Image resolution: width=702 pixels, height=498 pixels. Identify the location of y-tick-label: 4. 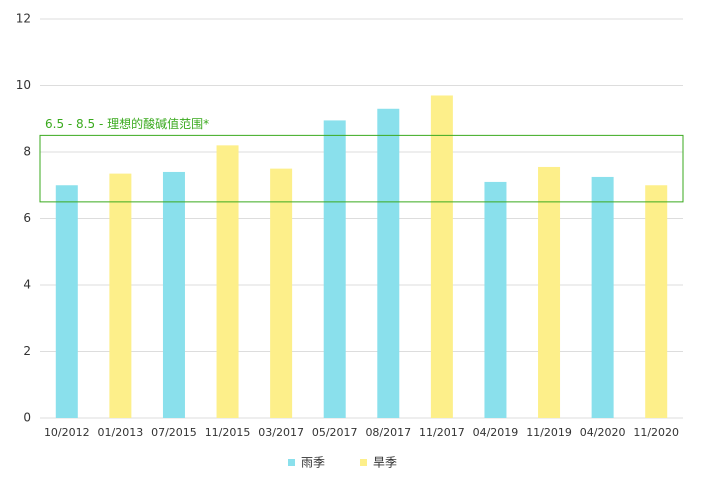
(27, 285).